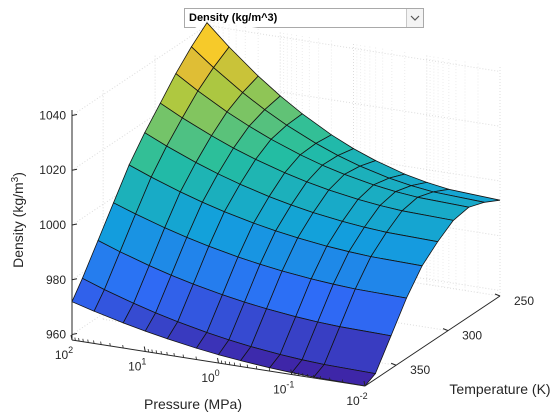 The height and width of the screenshot is (420, 560). What do you see at coordinates (283, 388) in the screenshot?
I see `x-tick-label: 10⁻¹` at bounding box center [283, 388].